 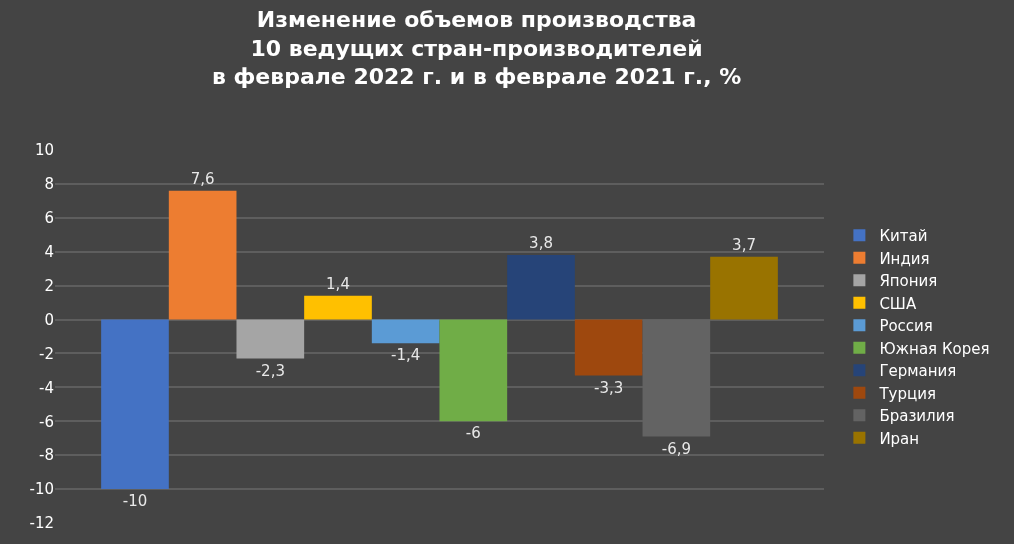 I want to click on data-label: -6,9, so click(x=676, y=448).